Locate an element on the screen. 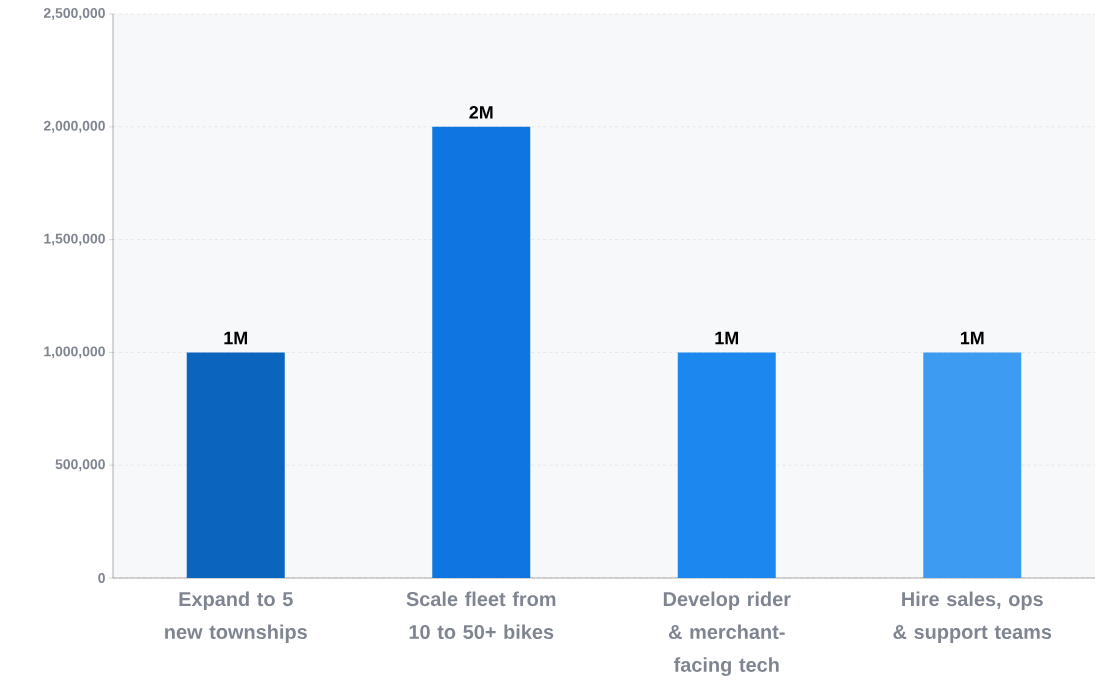 The height and width of the screenshot is (698, 1101). y-tick-label: 1,500,000 is located at coordinates (74, 239).